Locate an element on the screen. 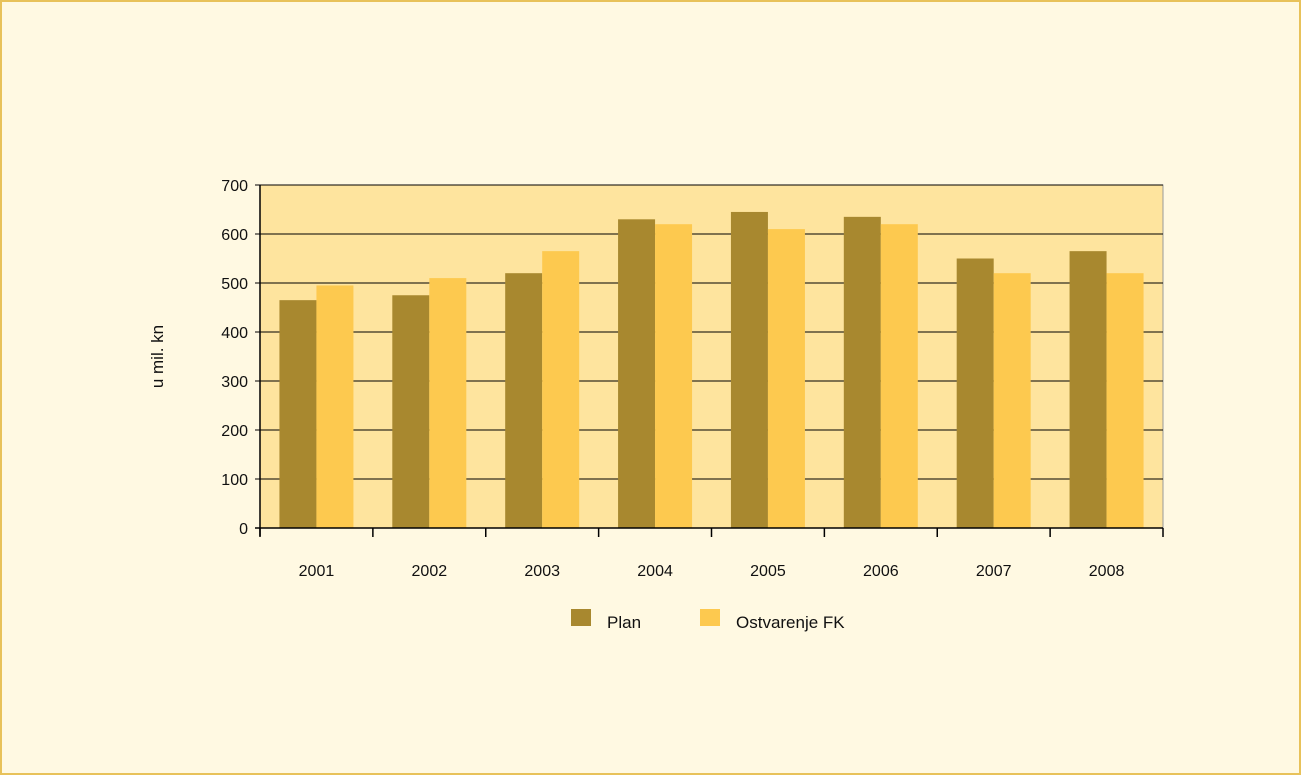  bar-plan-2005 is located at coordinates (749, 369).